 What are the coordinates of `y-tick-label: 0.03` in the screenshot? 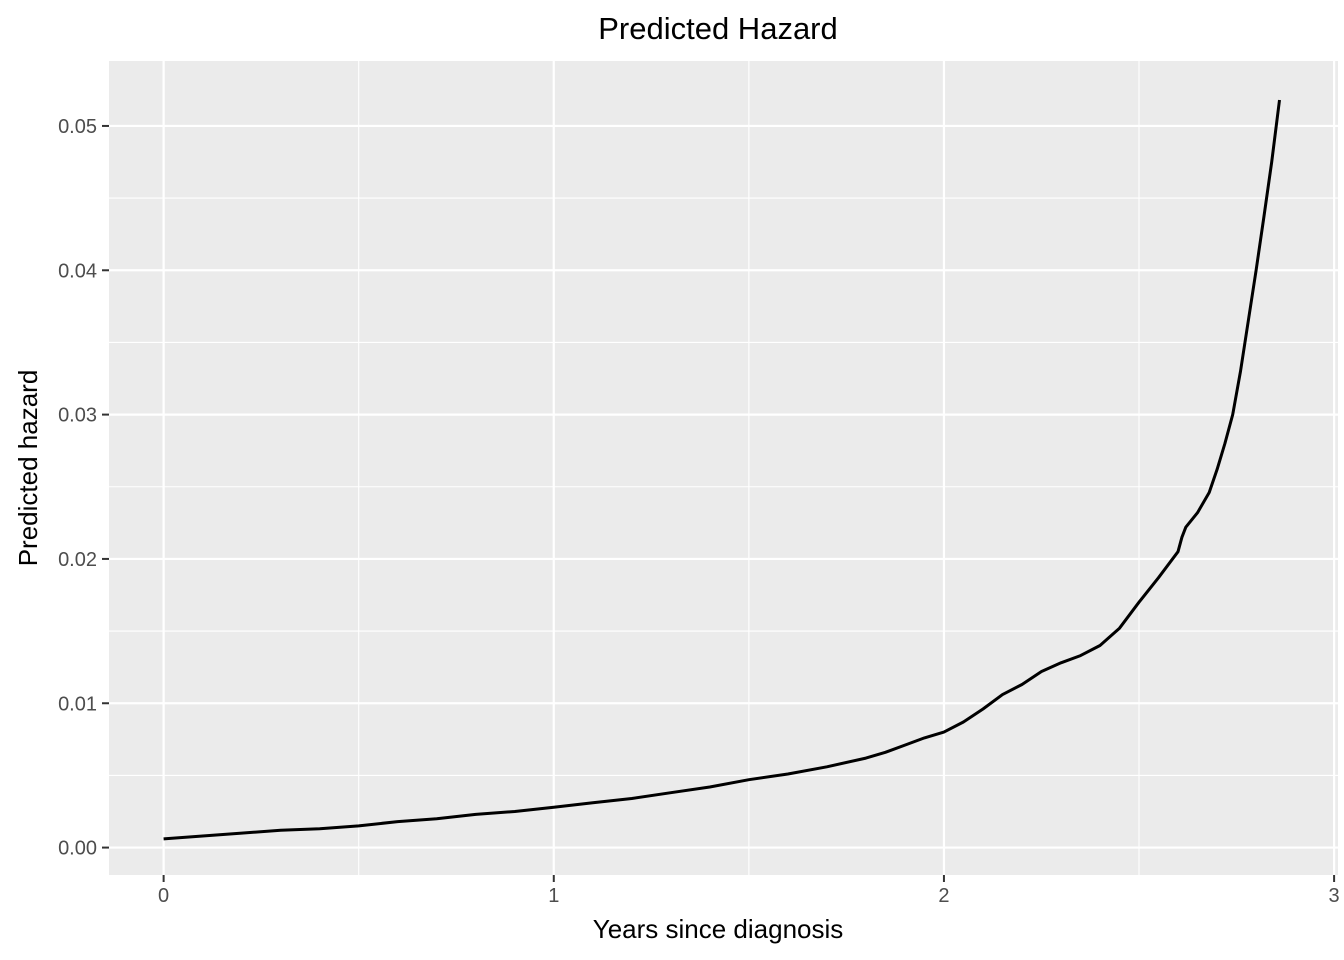 It's located at (77, 416).